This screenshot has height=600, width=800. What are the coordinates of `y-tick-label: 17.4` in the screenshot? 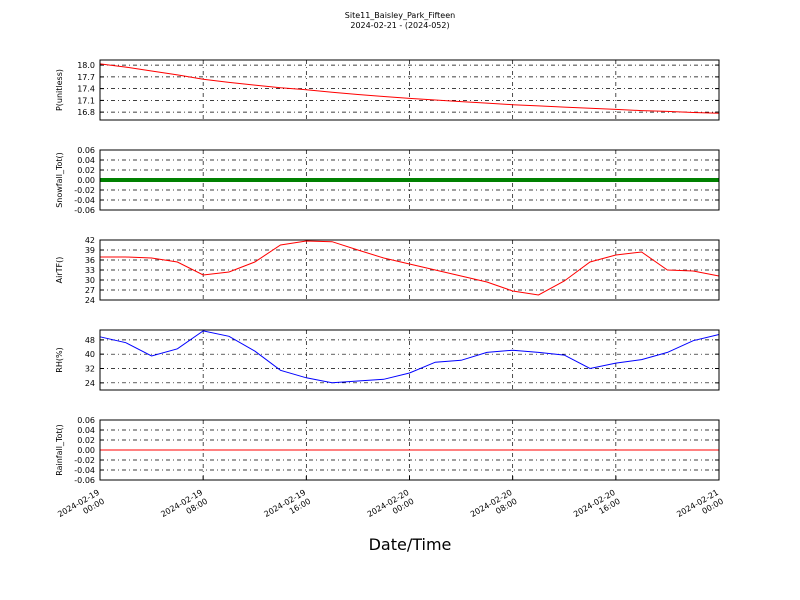 It's located at (86, 89).